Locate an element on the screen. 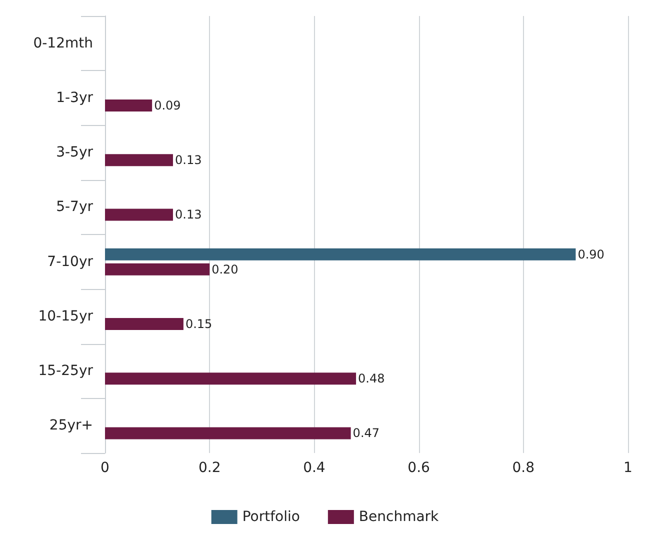  y-tick-label: 5-7yr is located at coordinates (75, 207).